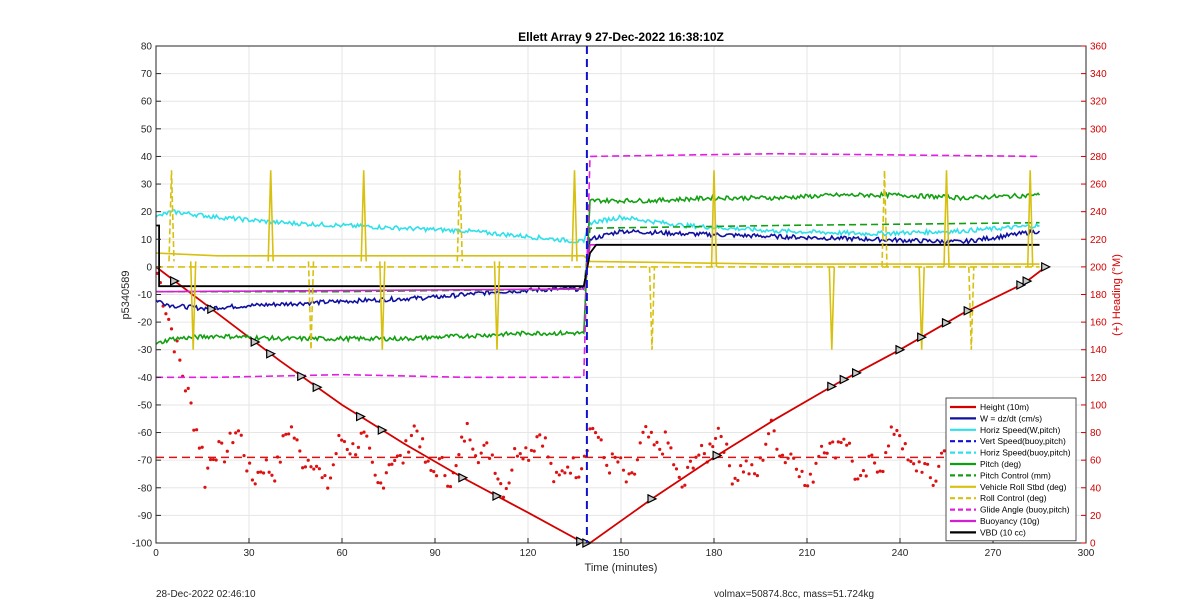 The image size is (1200, 611). Describe the element at coordinates (1098, 212) in the screenshot. I see `y2-tick-label: 240` at that location.